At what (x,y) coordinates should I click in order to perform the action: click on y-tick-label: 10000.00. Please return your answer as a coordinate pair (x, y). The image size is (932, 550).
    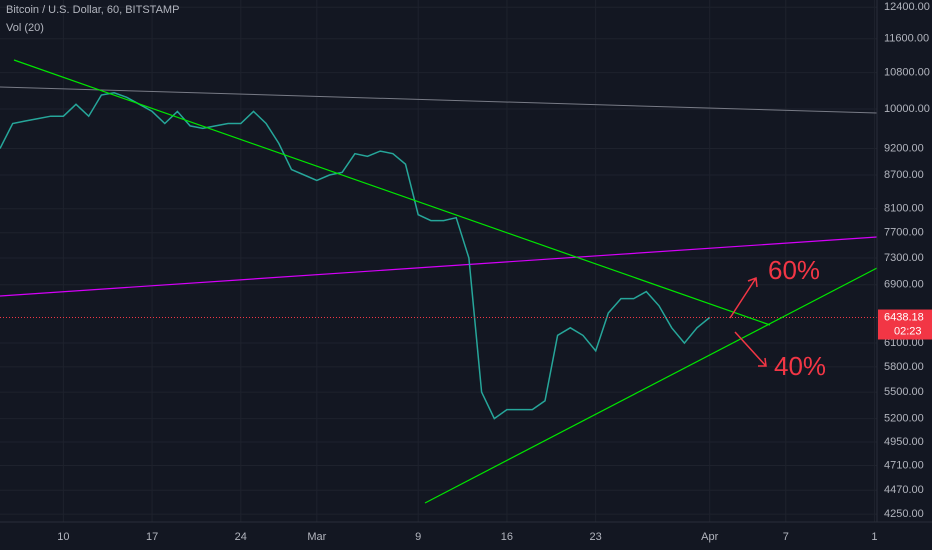
    Looking at the image, I should click on (907, 109).